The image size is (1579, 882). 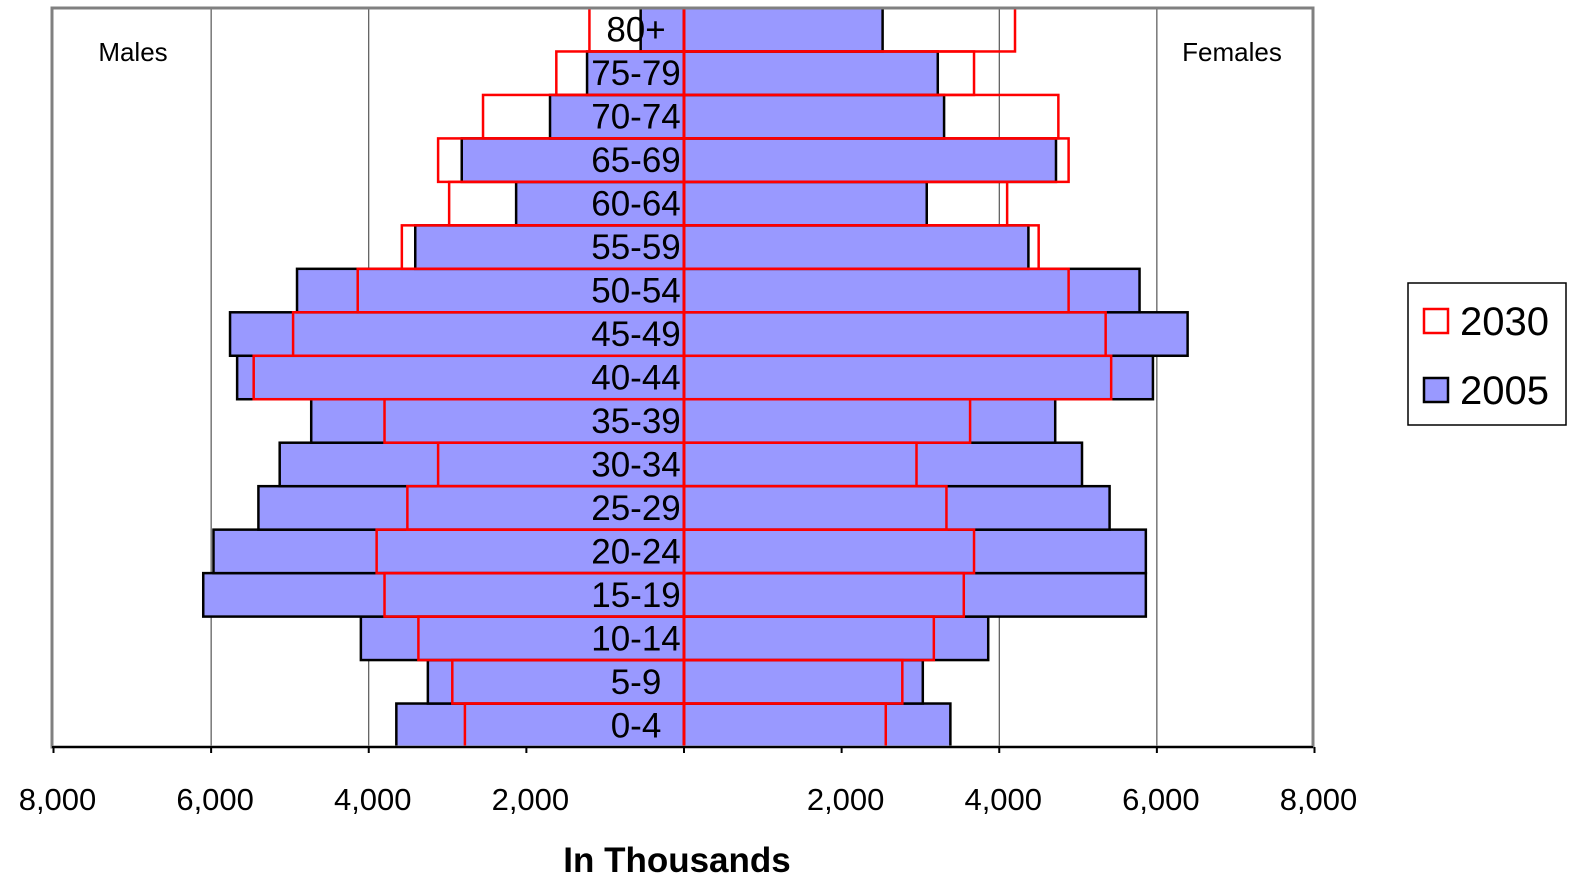 I want to click on age-label-45-49: 45-49, so click(x=636, y=334).